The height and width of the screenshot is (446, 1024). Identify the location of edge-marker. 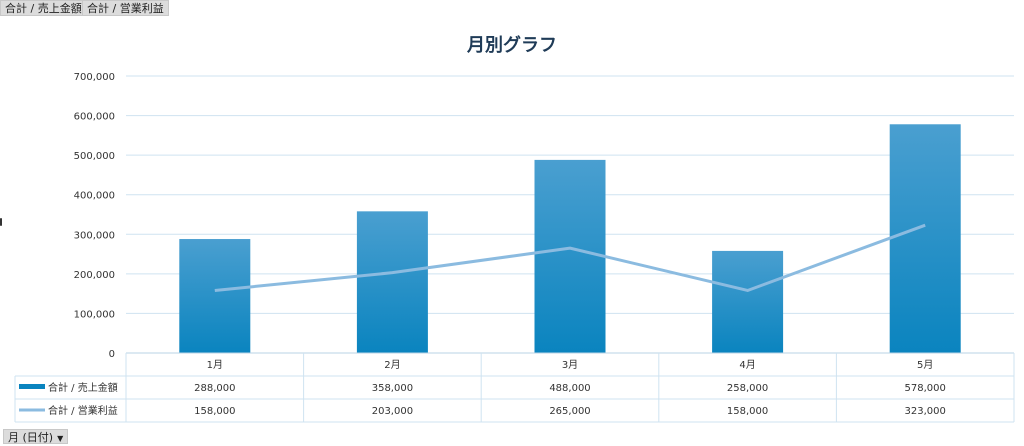
(1, 222).